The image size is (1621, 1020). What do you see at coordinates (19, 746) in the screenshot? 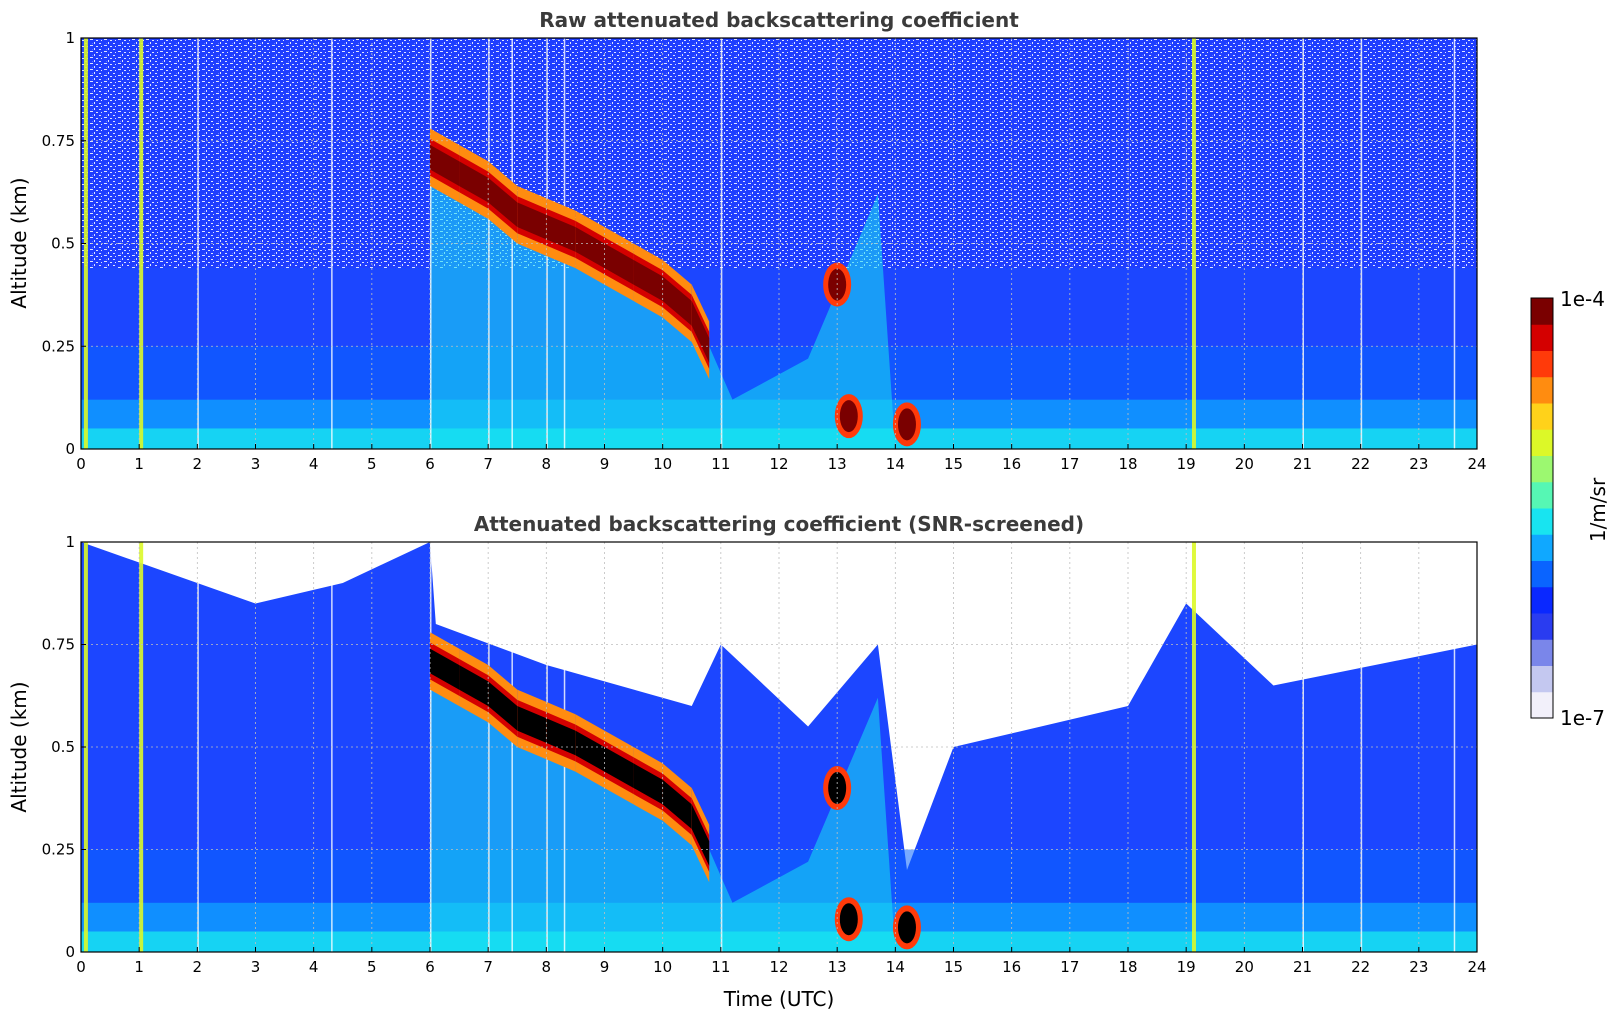
I see `screened-y-axis-label: Altitude (km)` at bounding box center [19, 746].